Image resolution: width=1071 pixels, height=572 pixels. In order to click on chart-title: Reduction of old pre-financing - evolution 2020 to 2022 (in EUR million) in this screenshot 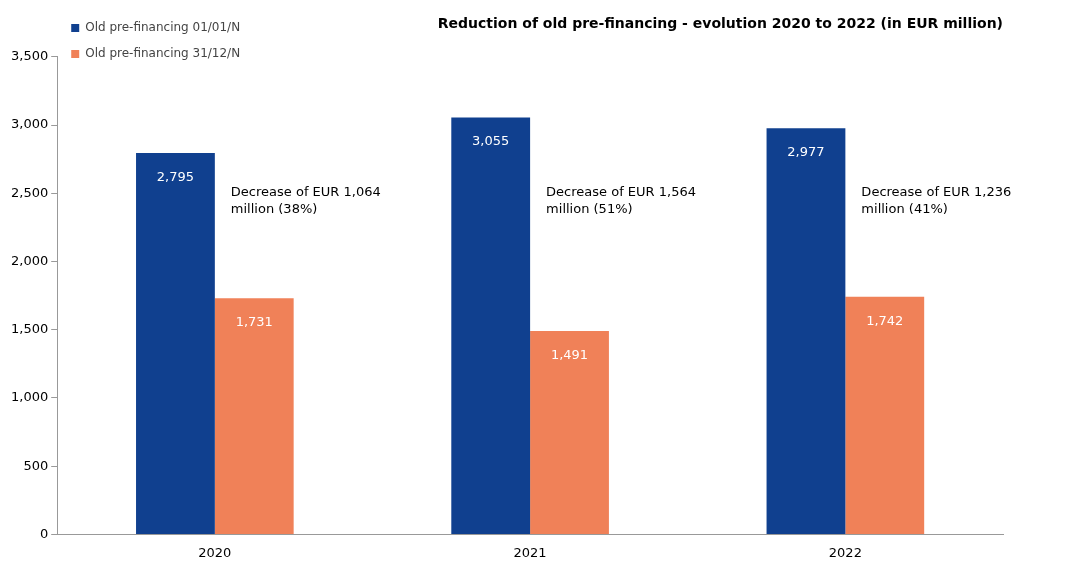, I will do `click(720, 23)`.